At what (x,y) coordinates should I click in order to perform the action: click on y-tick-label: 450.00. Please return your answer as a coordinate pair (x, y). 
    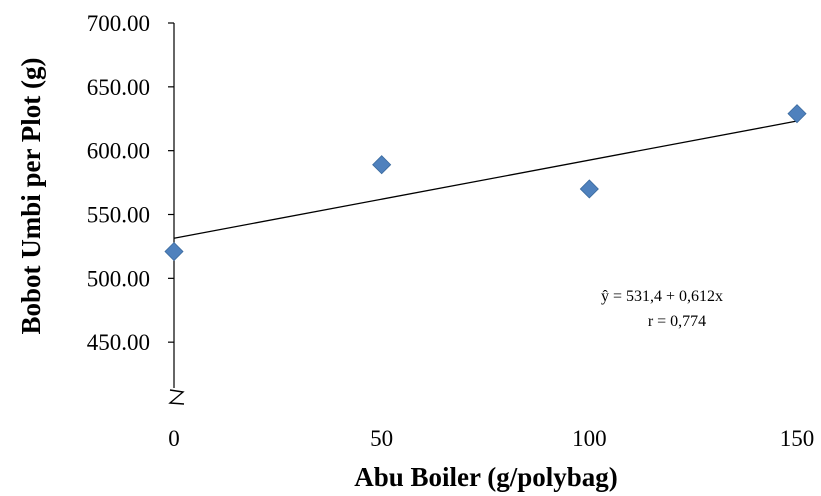
    Looking at the image, I should click on (118, 342).